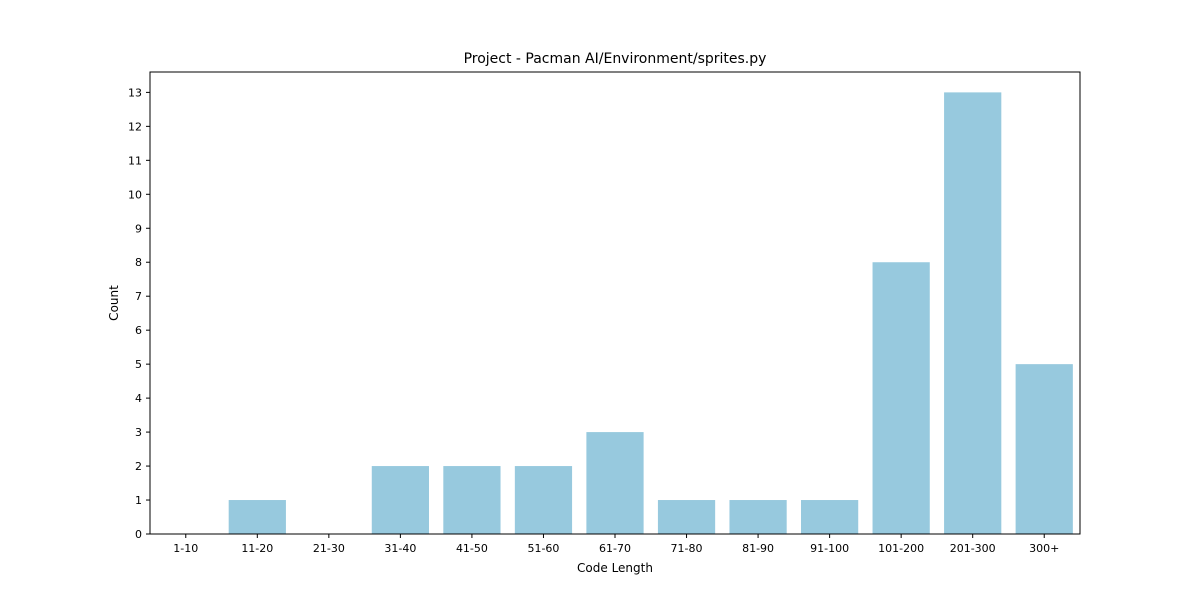 This screenshot has width=1200, height=600. Describe the element at coordinates (687, 548) in the screenshot. I see `x-tick-label: 71-80` at that location.